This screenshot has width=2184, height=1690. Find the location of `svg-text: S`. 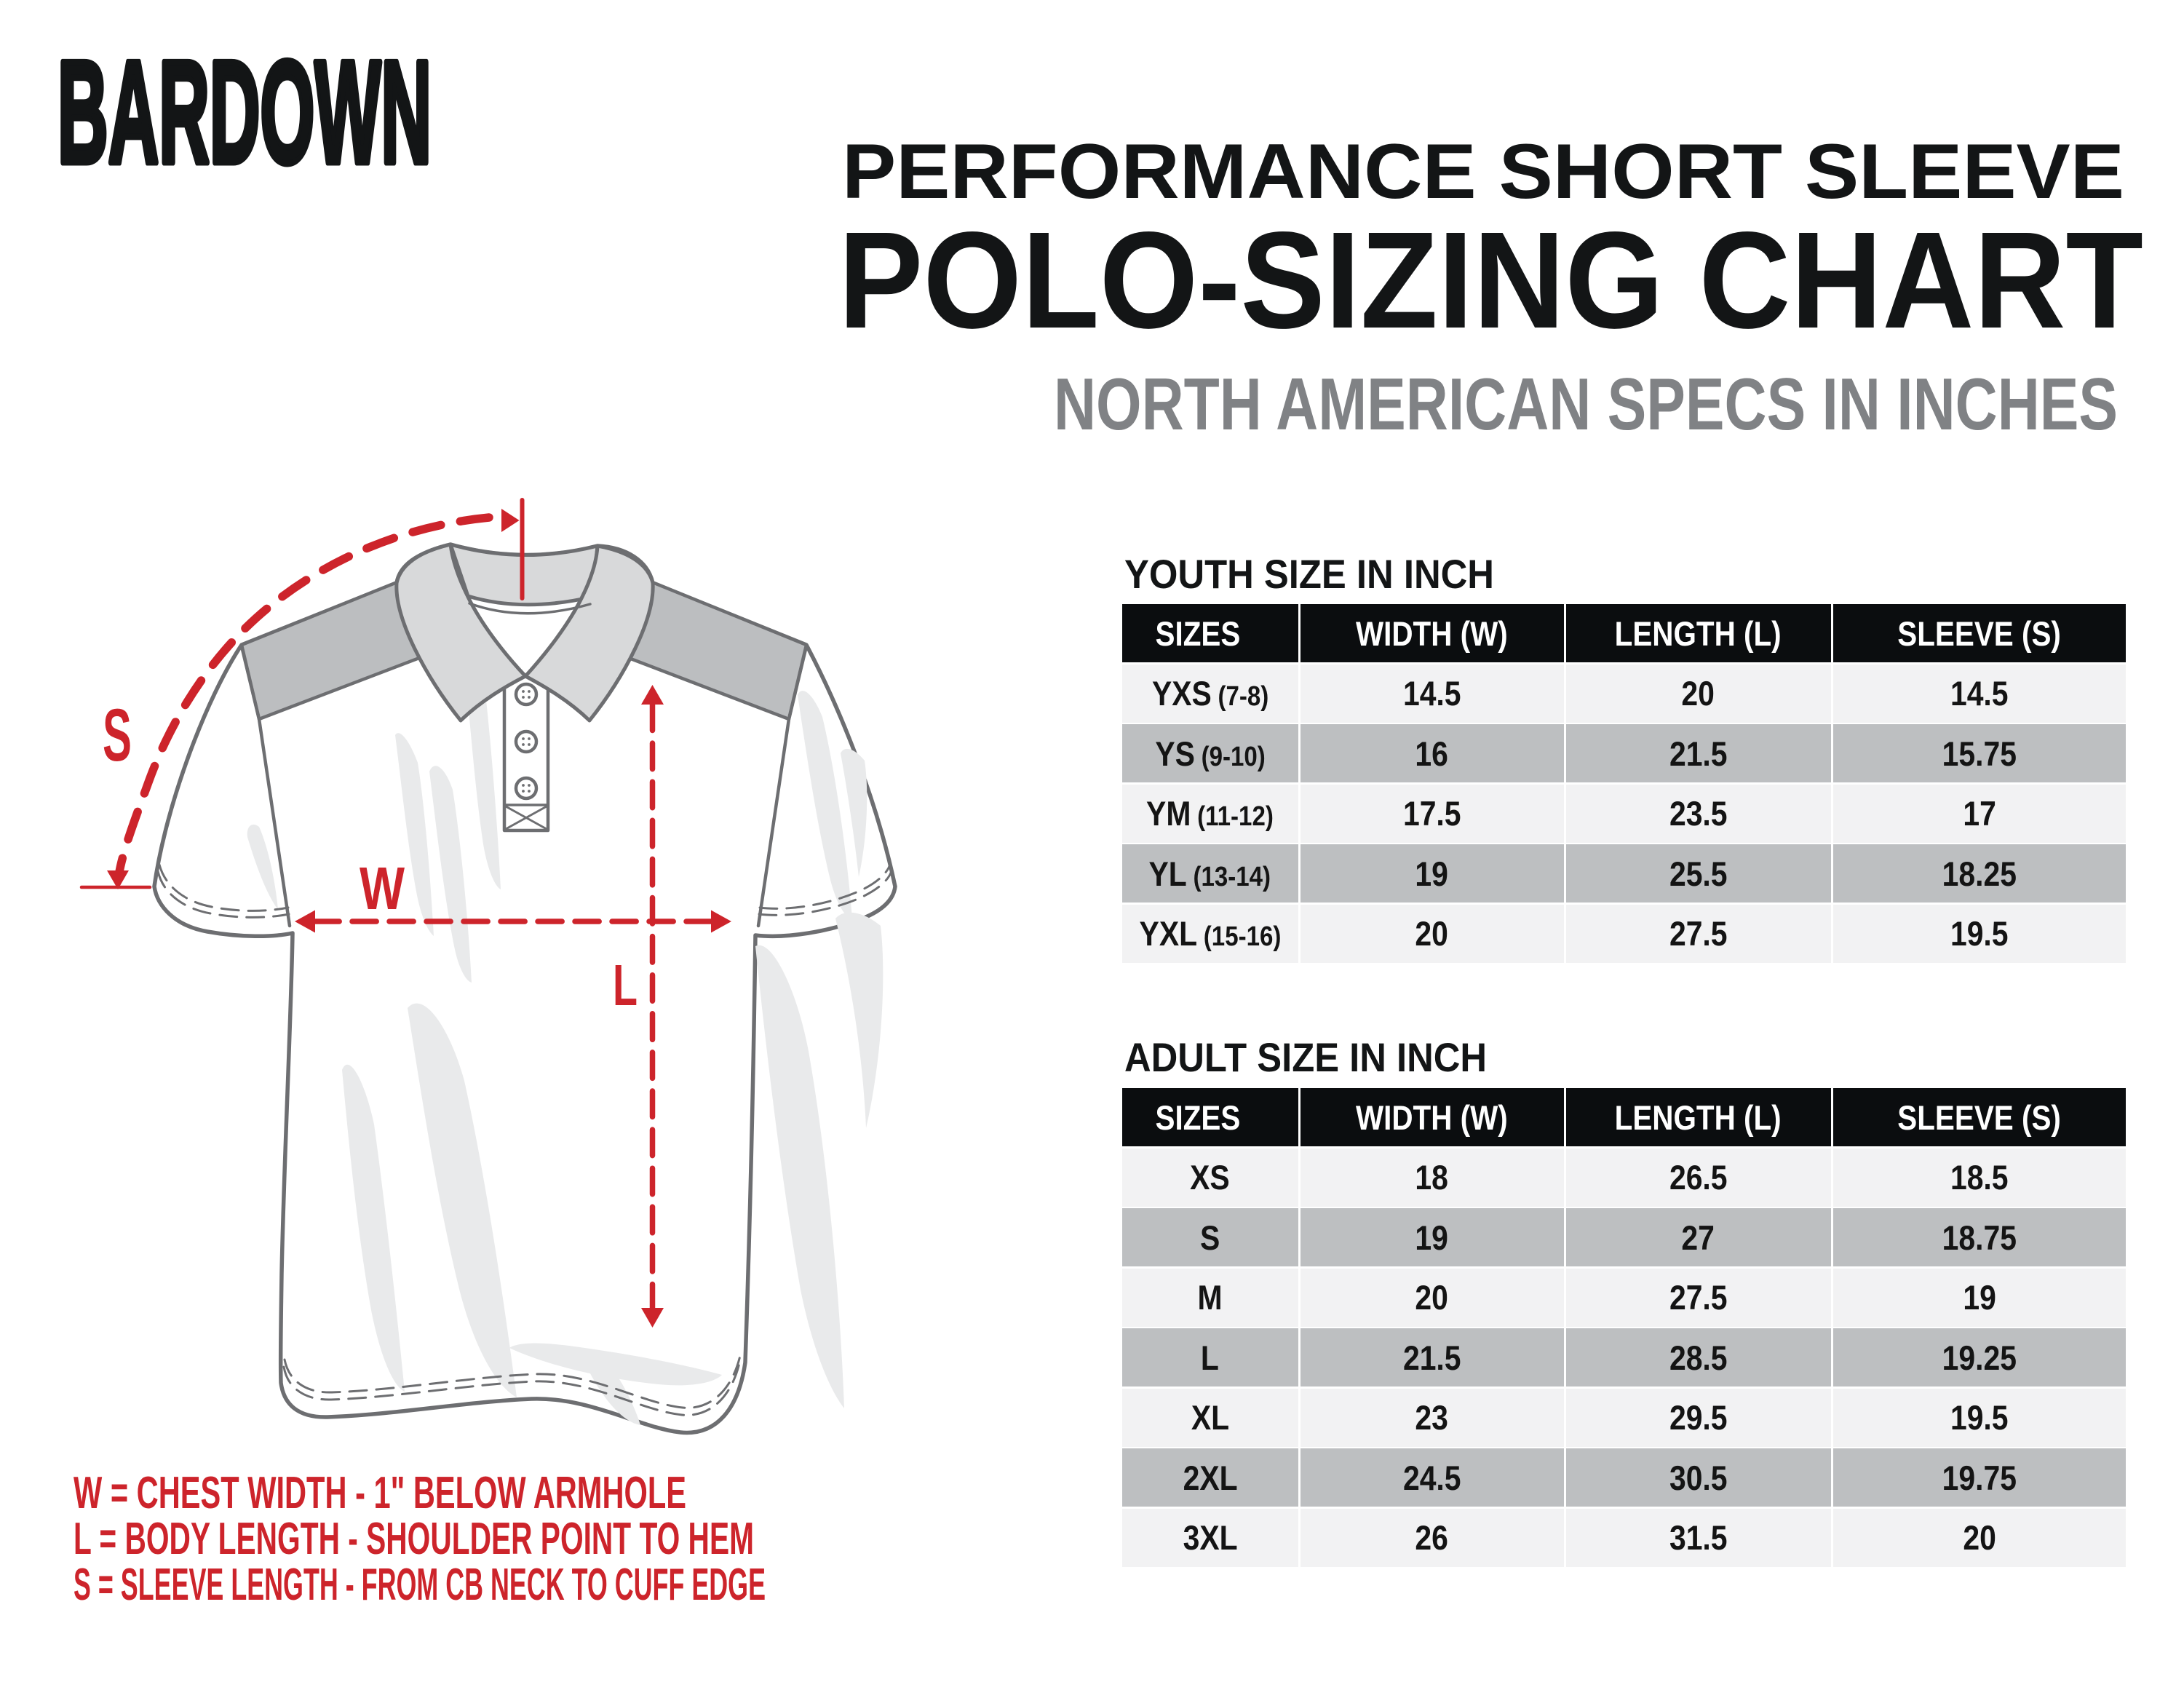

svg-text: S is located at coordinates (118, 736).